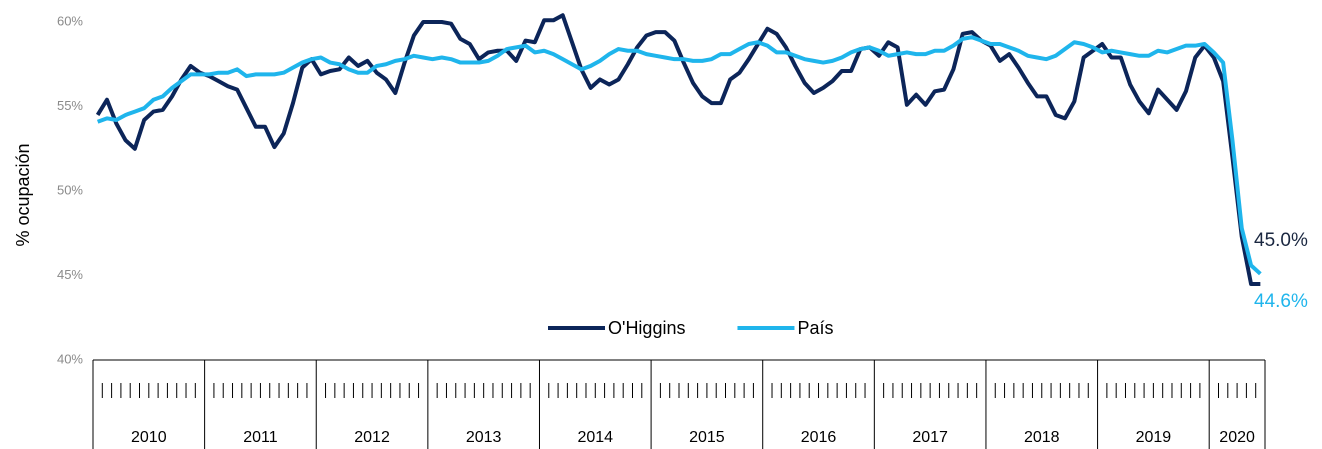  I want to click on y-tick-label: 55%, so click(70, 105).